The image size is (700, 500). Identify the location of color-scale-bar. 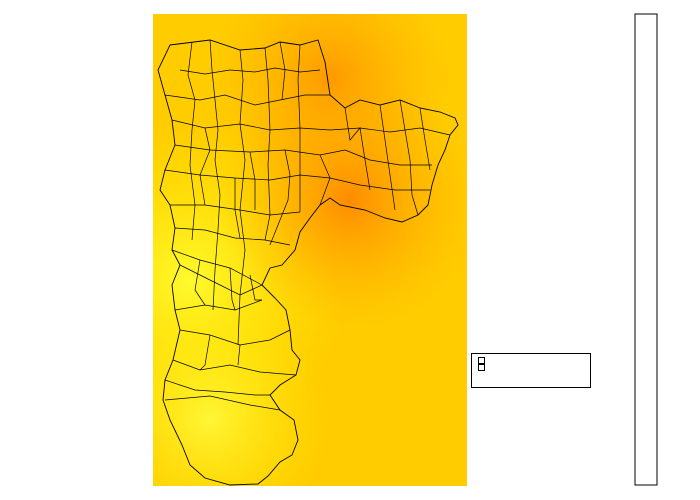
(646, 249).